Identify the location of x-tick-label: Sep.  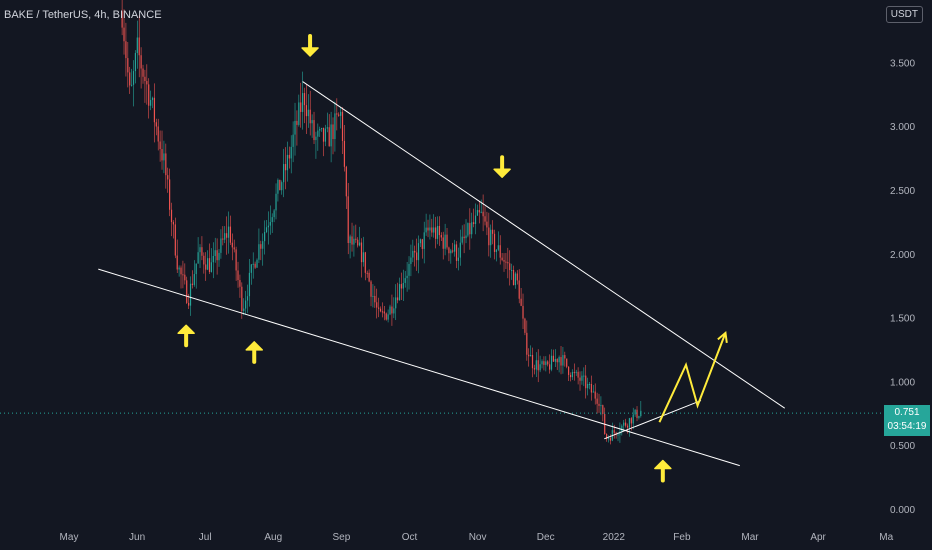
(342, 537).